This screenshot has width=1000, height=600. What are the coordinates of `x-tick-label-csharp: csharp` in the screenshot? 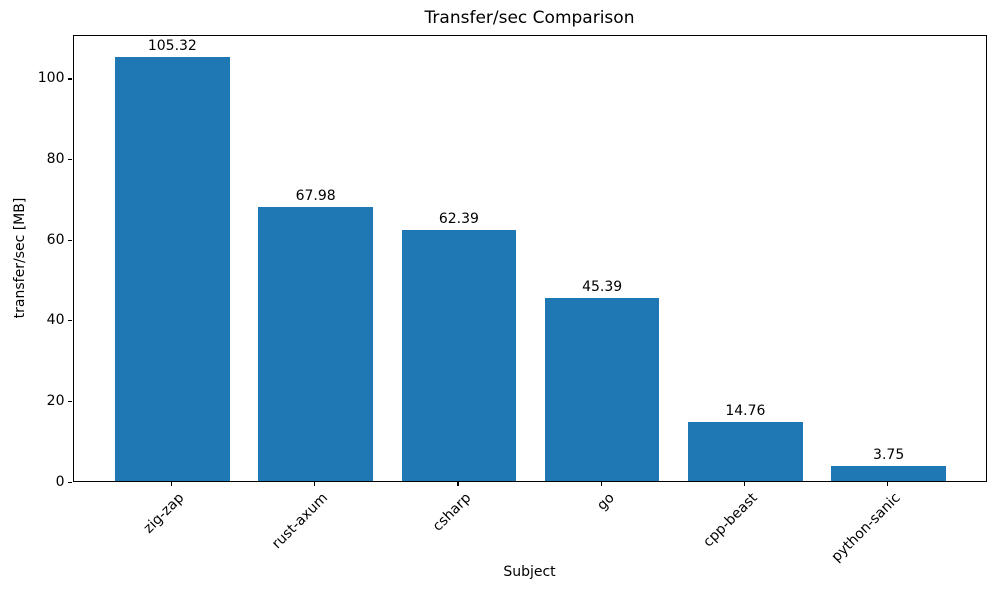 It's located at (452, 512).